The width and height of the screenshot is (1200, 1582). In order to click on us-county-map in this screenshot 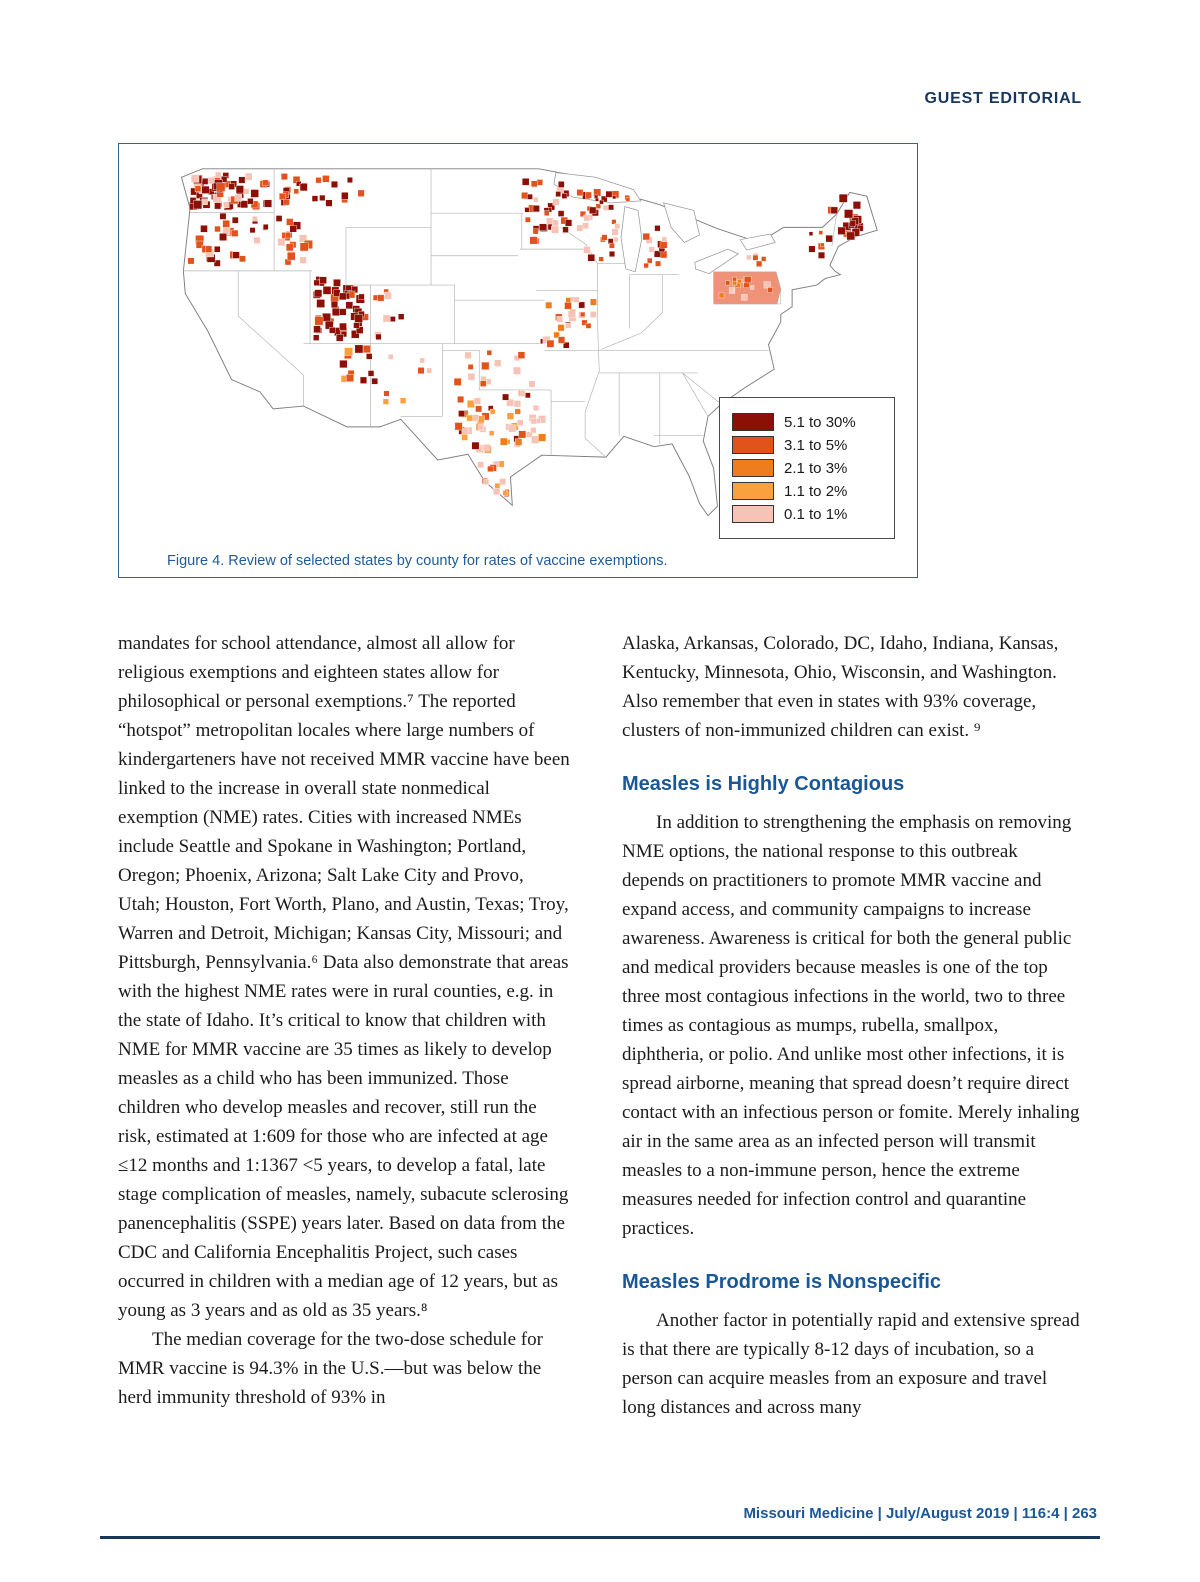, I will do `click(529, 342)`.